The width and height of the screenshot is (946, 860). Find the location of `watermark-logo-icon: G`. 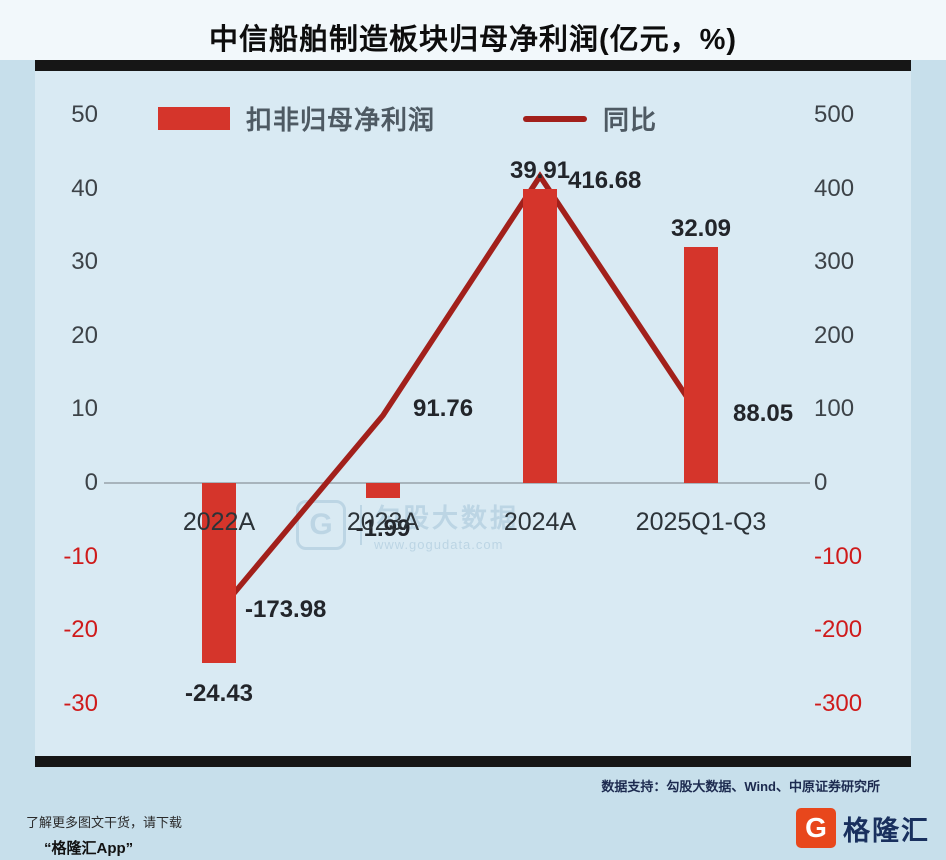

watermark-logo-icon: G is located at coordinates (321, 525).